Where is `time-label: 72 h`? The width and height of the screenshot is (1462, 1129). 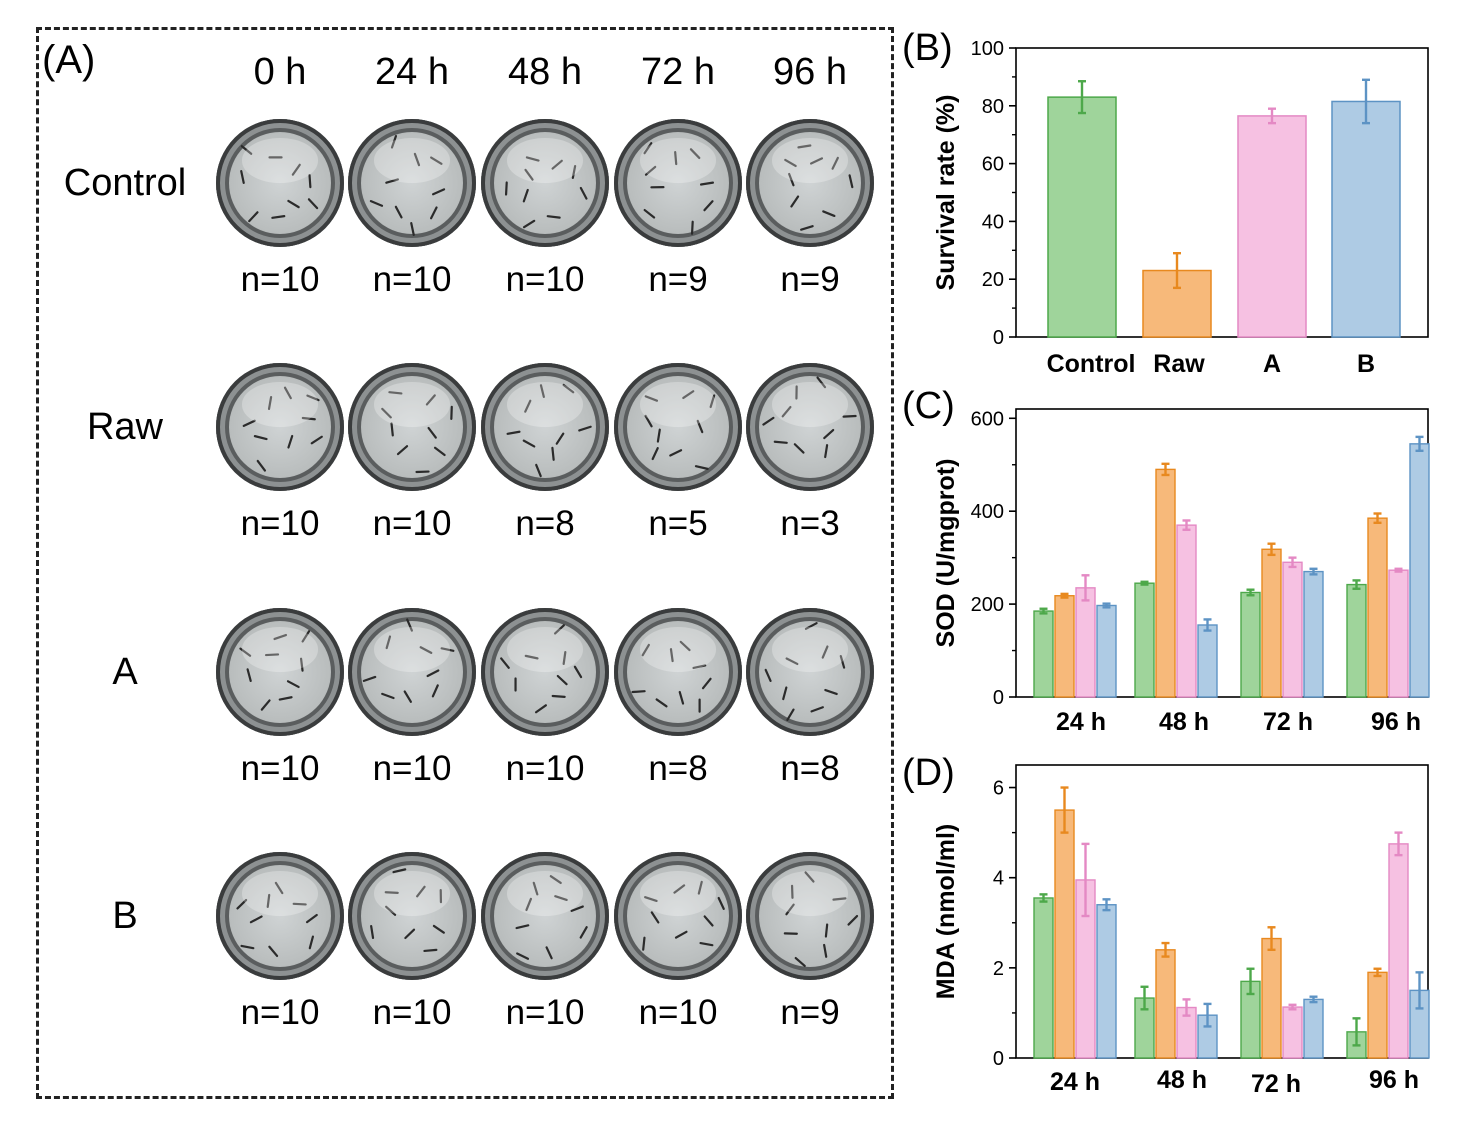 time-label: 72 h is located at coordinates (678, 72).